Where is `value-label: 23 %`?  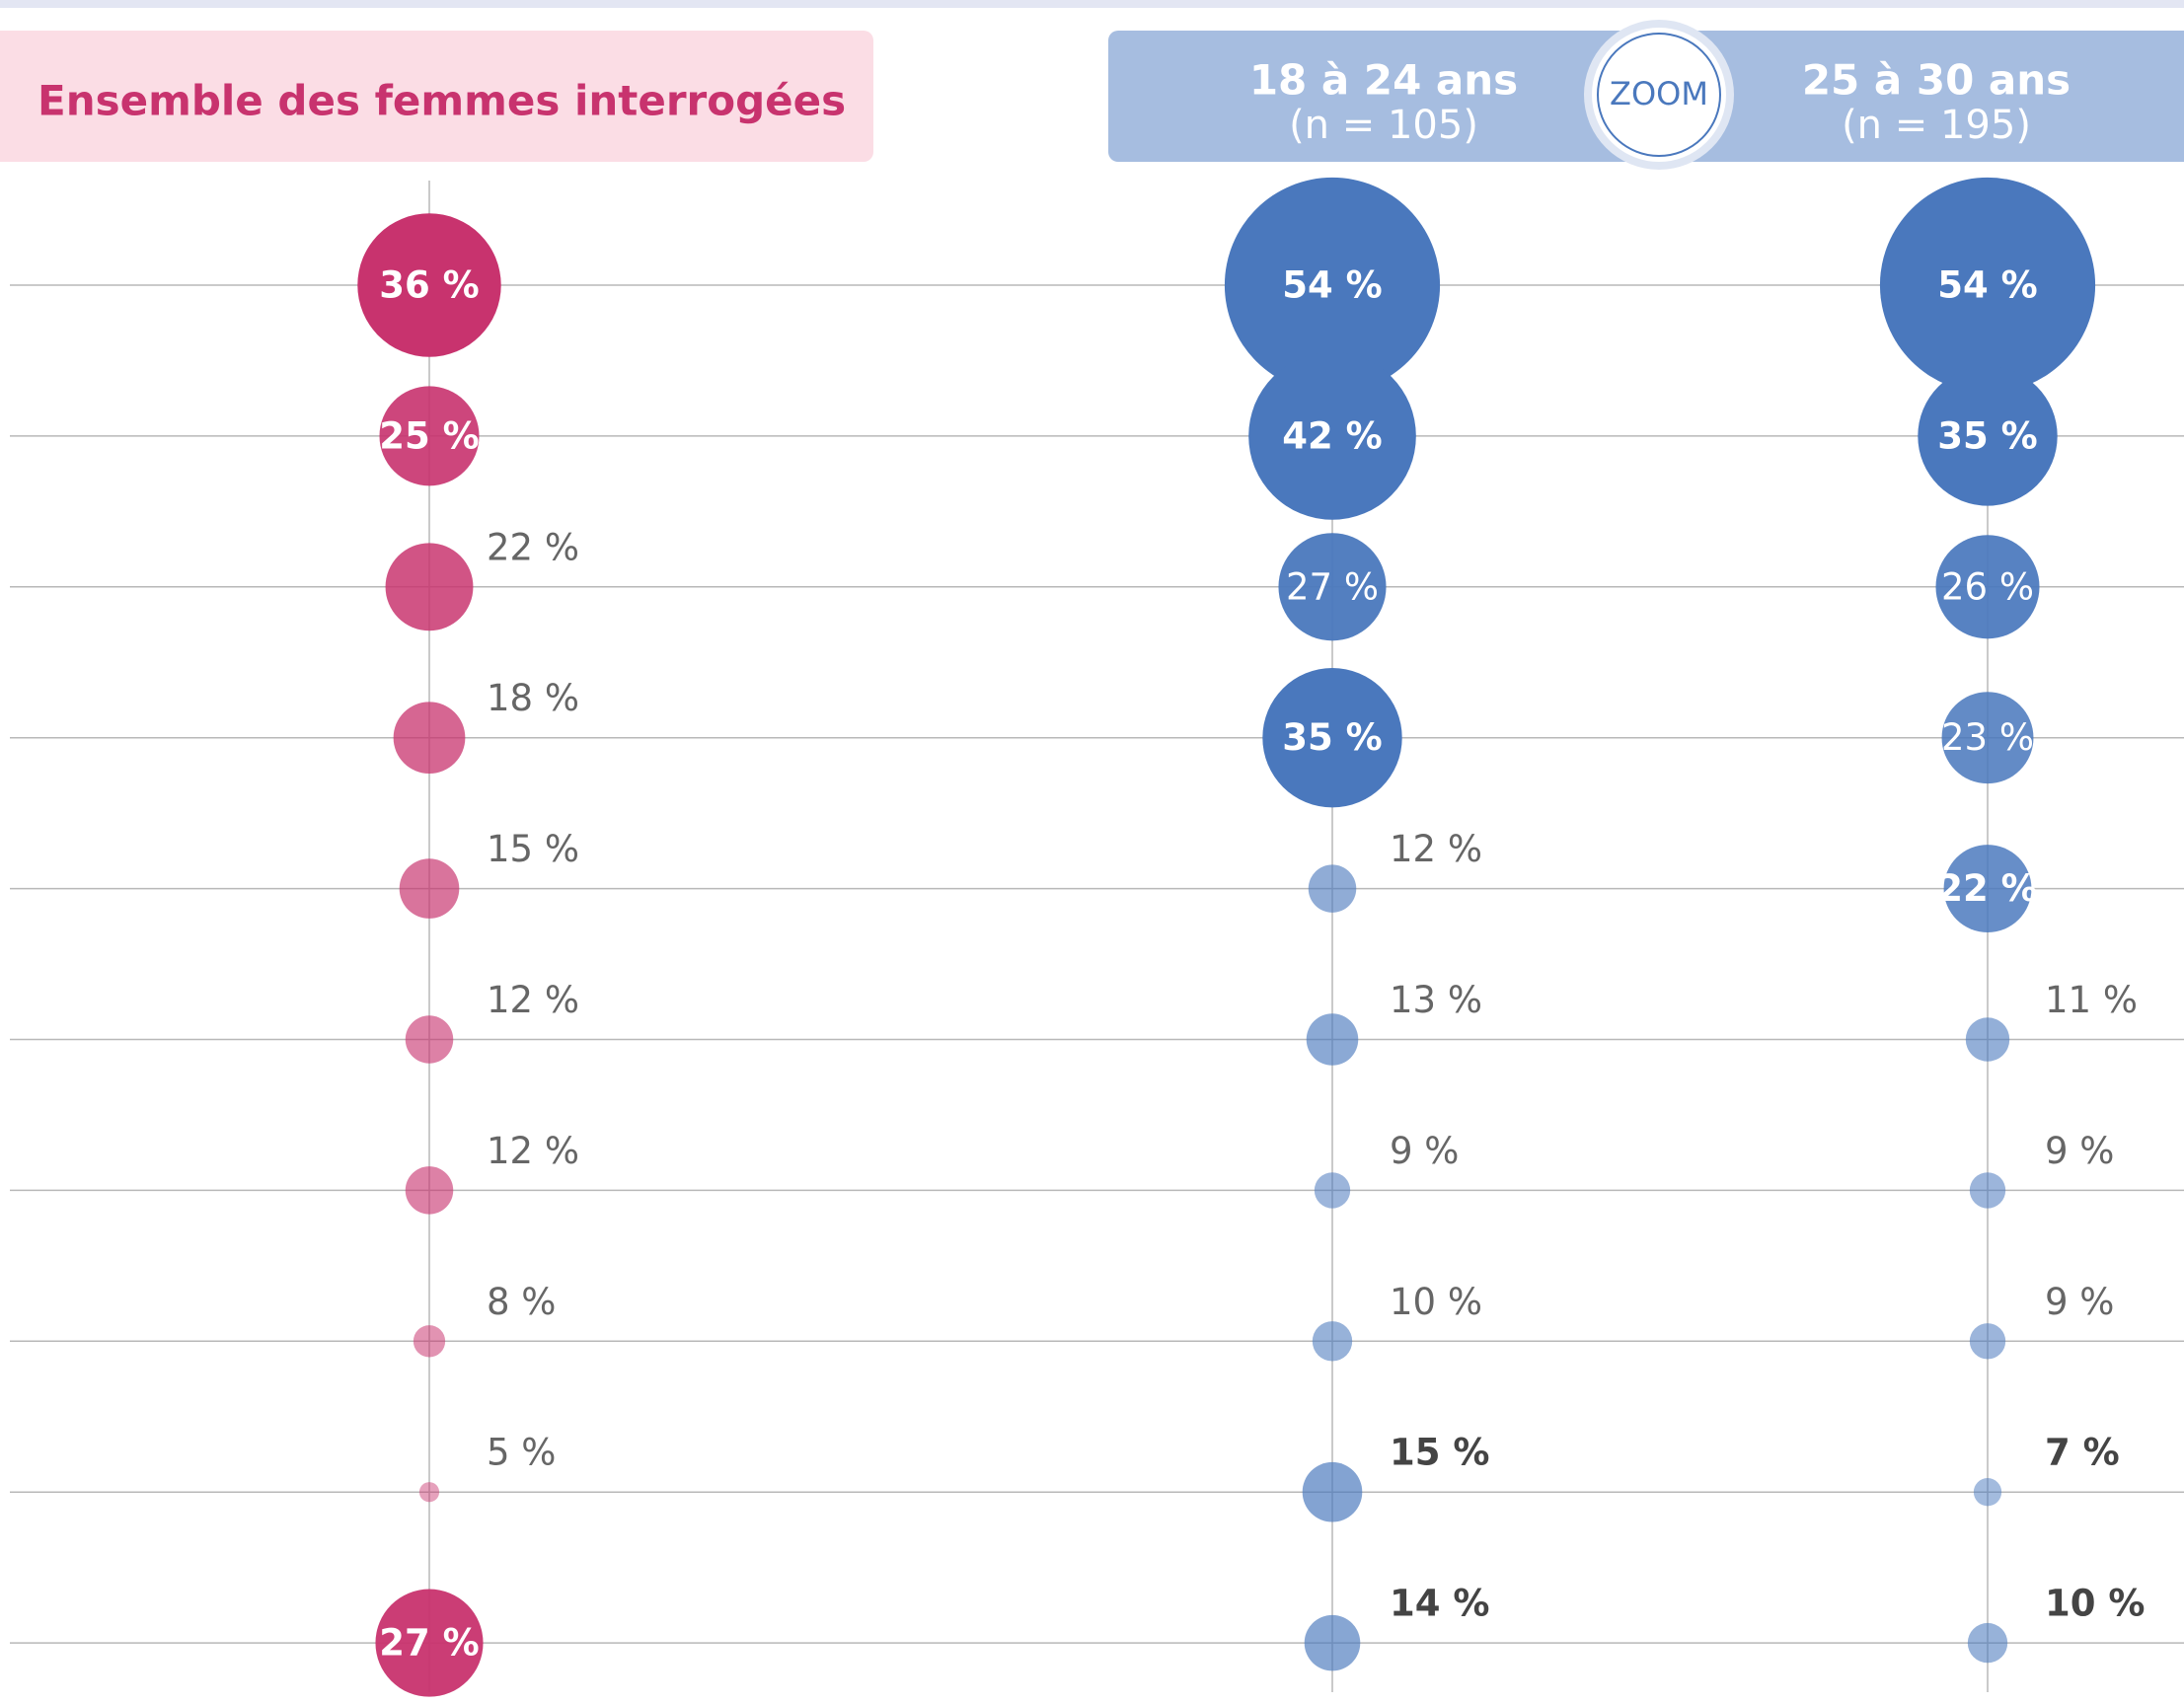
value-label: 23 % is located at coordinates (1987, 737).